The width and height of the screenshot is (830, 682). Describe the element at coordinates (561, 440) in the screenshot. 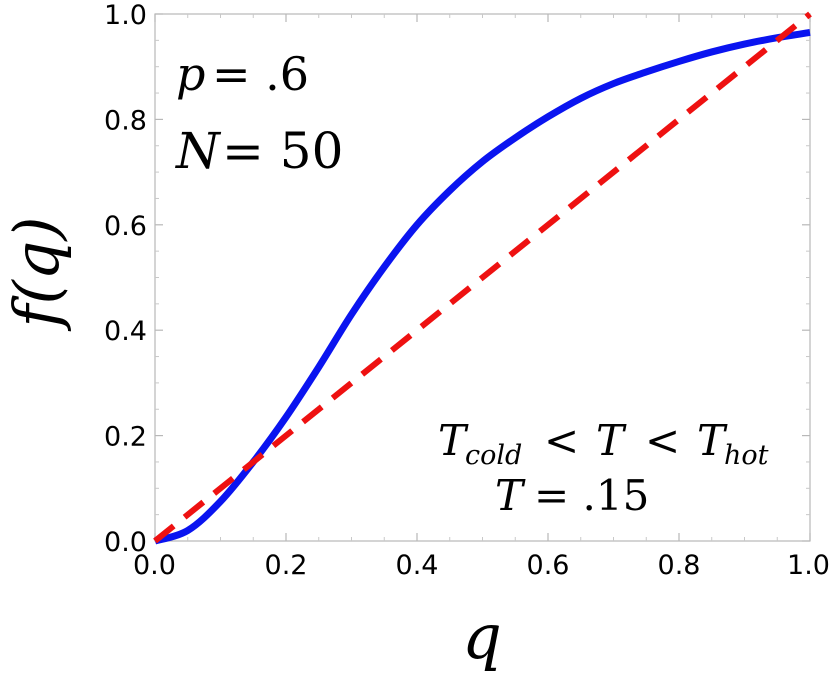

I see `annotation-lt-1: <` at that location.